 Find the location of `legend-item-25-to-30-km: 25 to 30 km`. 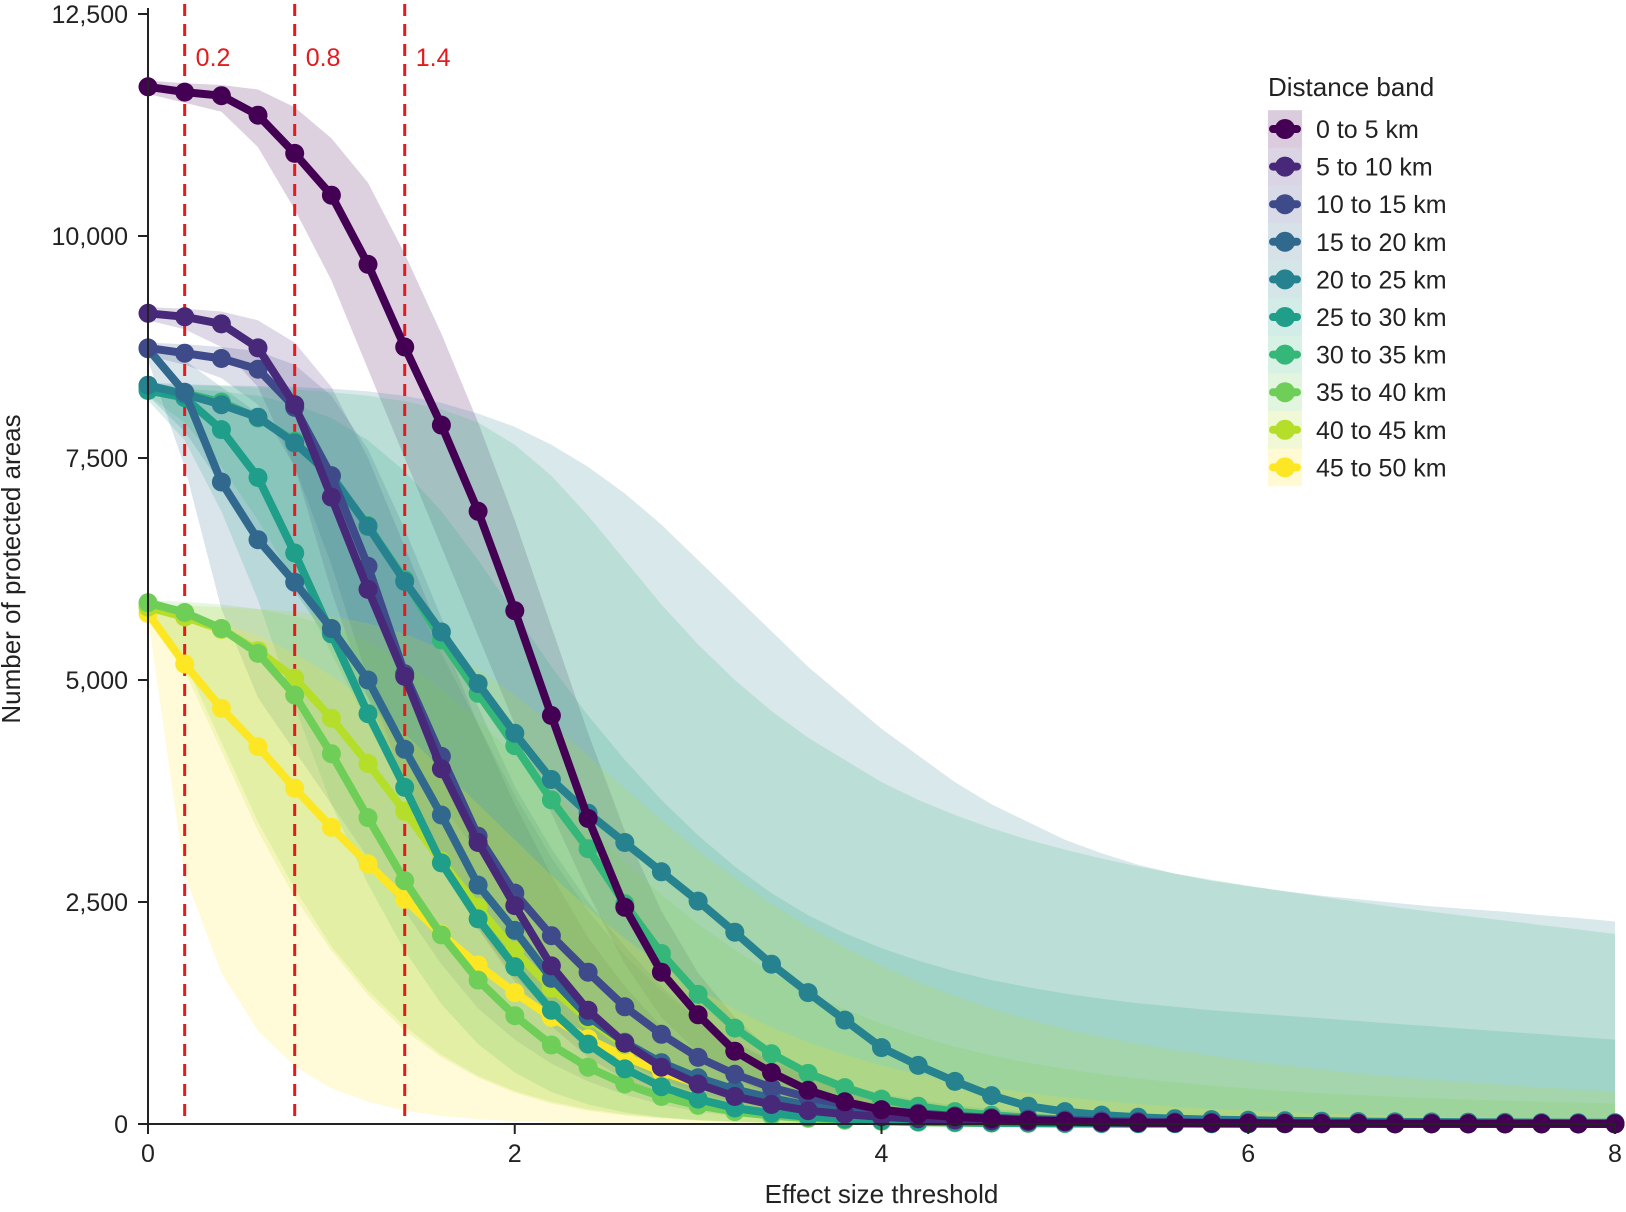

legend-item-25-to-30-km: 25 to 30 km is located at coordinates (1357, 317).